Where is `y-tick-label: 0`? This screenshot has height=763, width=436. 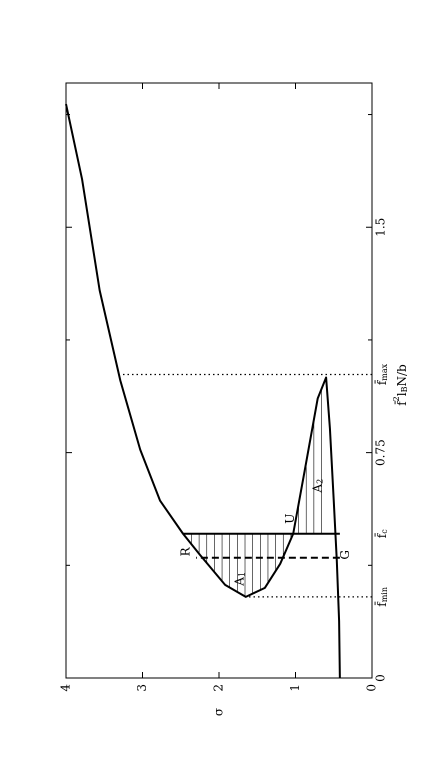 y-tick-label: 0 is located at coordinates (372, 688).